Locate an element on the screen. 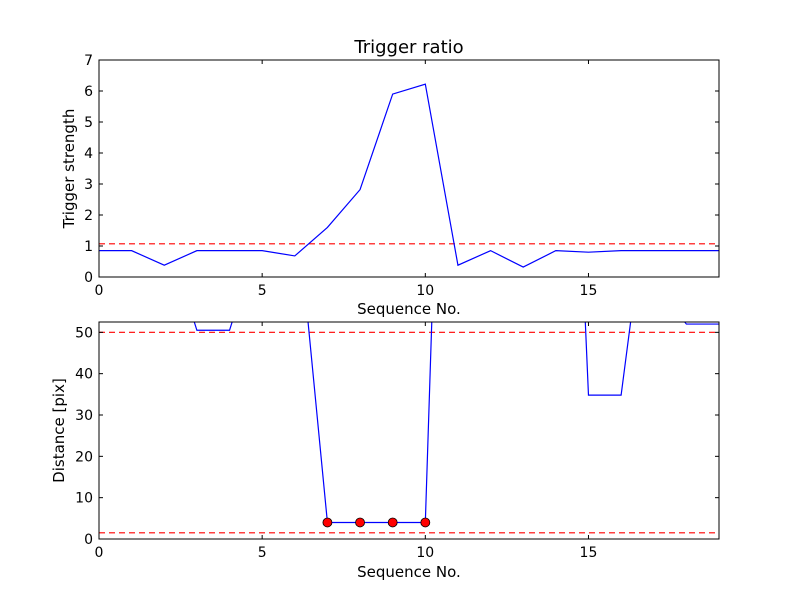 This screenshot has height=600, width=800. y-tick-label: 2 is located at coordinates (88, 216).